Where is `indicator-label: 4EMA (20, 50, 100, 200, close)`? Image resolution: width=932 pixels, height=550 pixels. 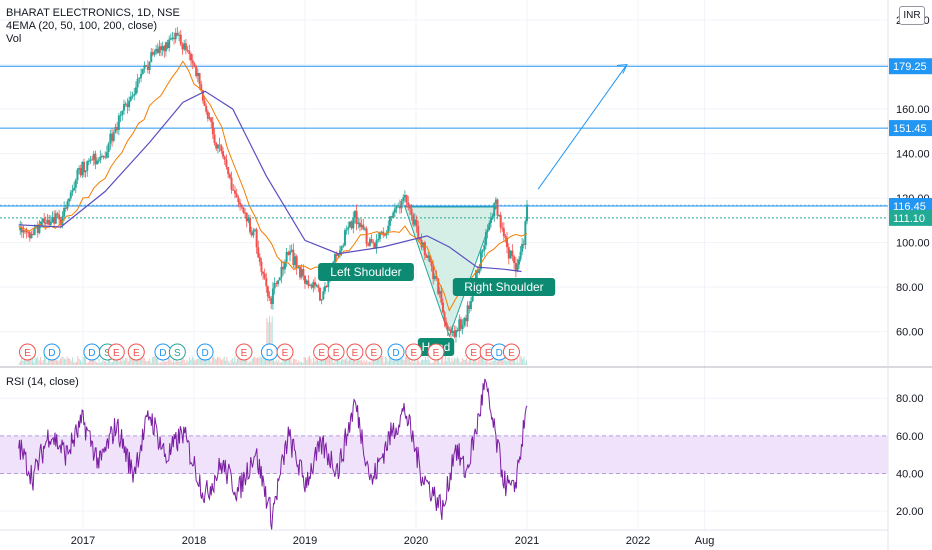 indicator-label: 4EMA (20, 50, 100, 200, close) is located at coordinates (82, 26).